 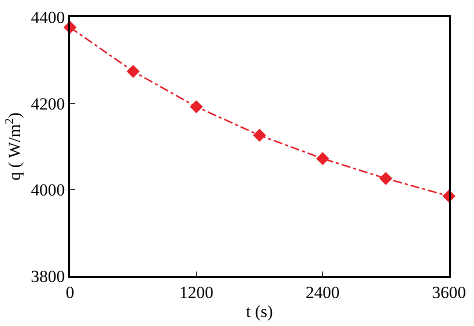 I want to click on x-tick-label: 1200, so click(x=196, y=292).